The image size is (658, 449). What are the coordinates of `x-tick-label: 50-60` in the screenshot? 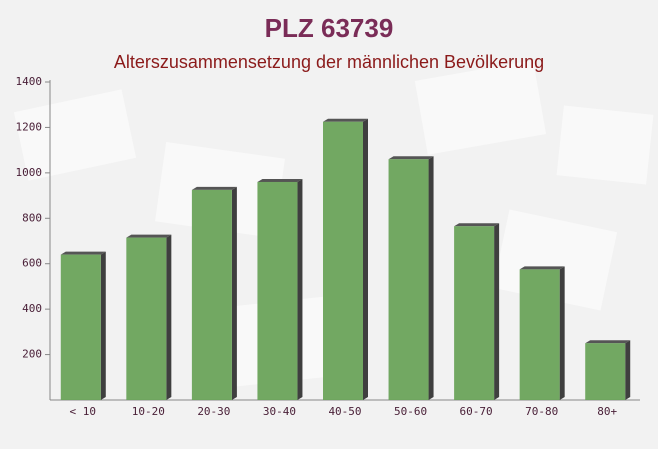 It's located at (410, 411).